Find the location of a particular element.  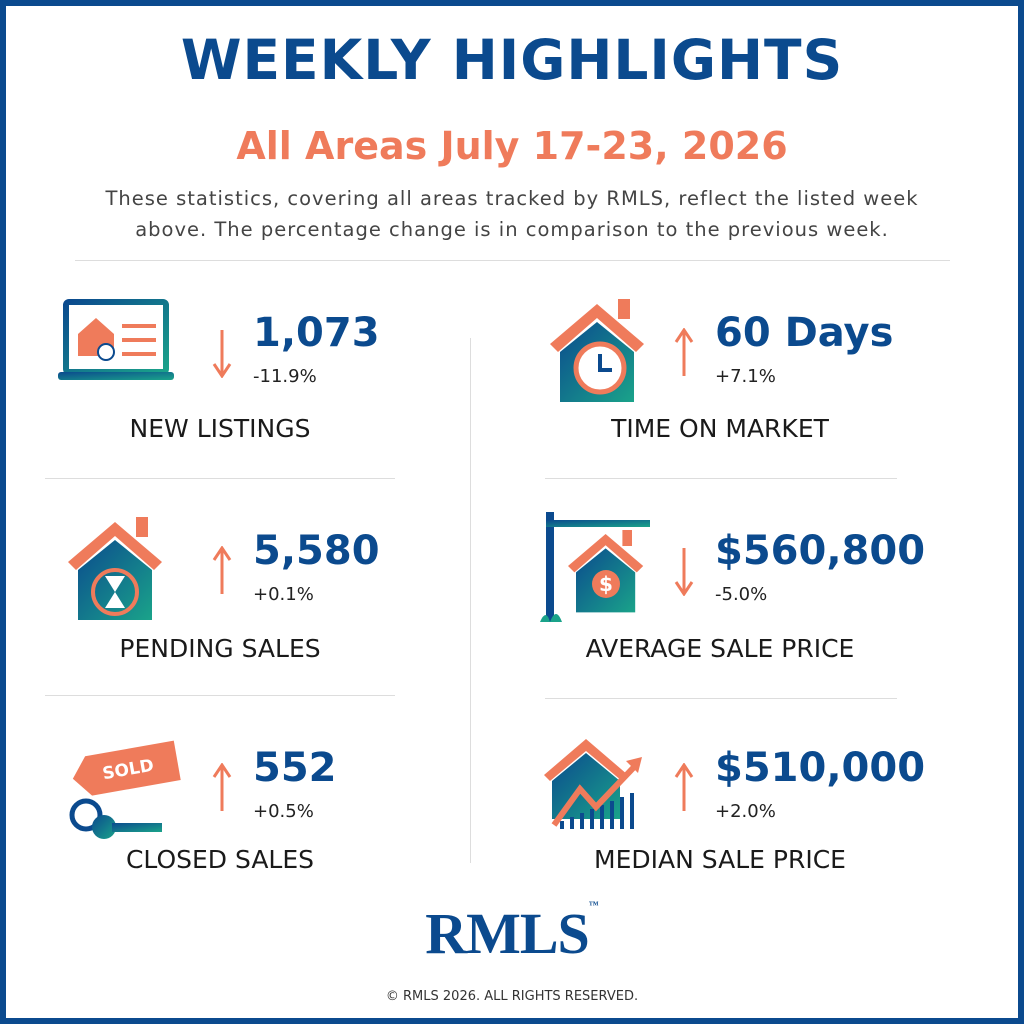

trademark: ™ is located at coordinates (593, 905).